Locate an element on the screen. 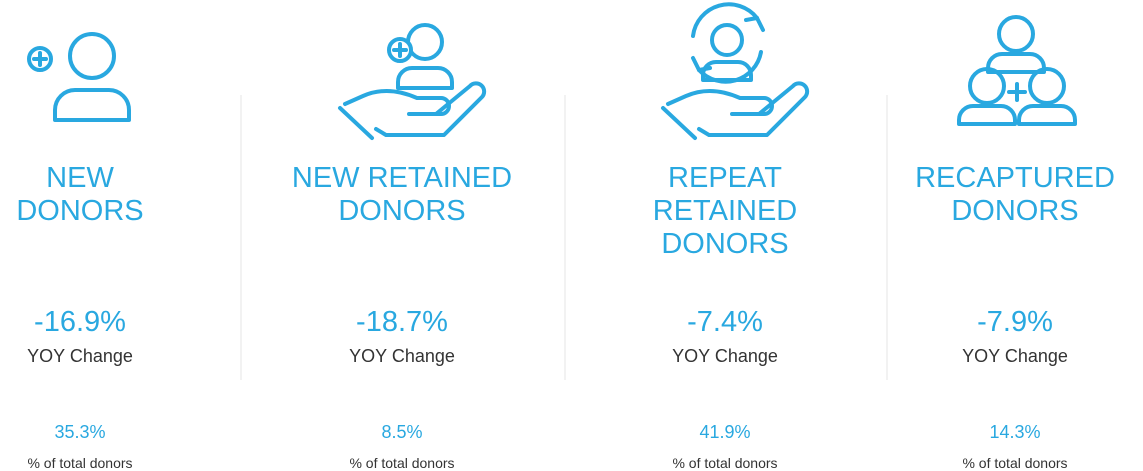  column-title: RETAINED is located at coordinates (725, 211).